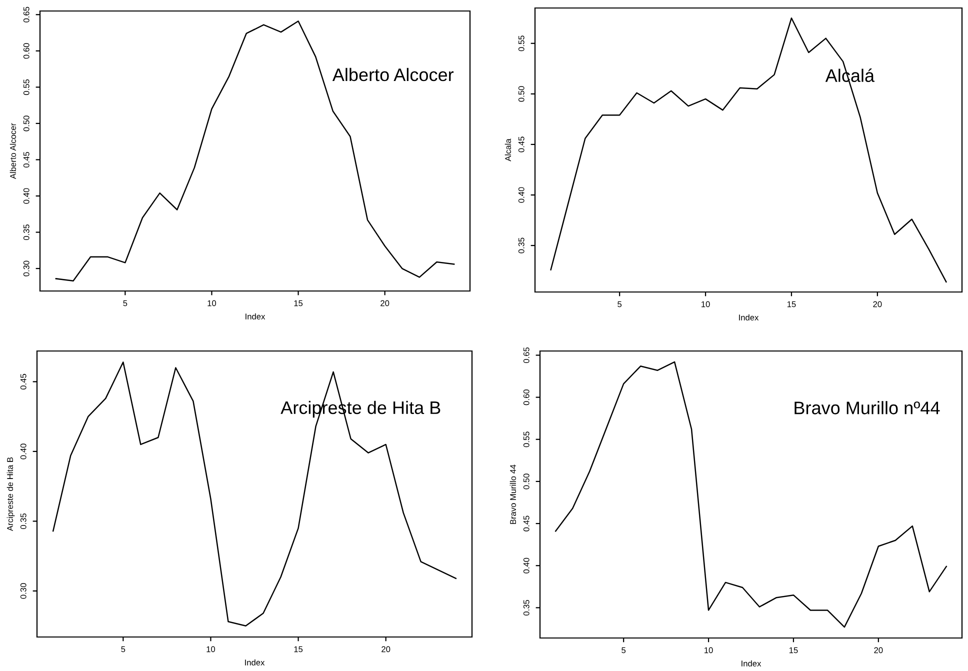  I want to click on annotation: Bravo Murillo nº44, so click(867, 407).